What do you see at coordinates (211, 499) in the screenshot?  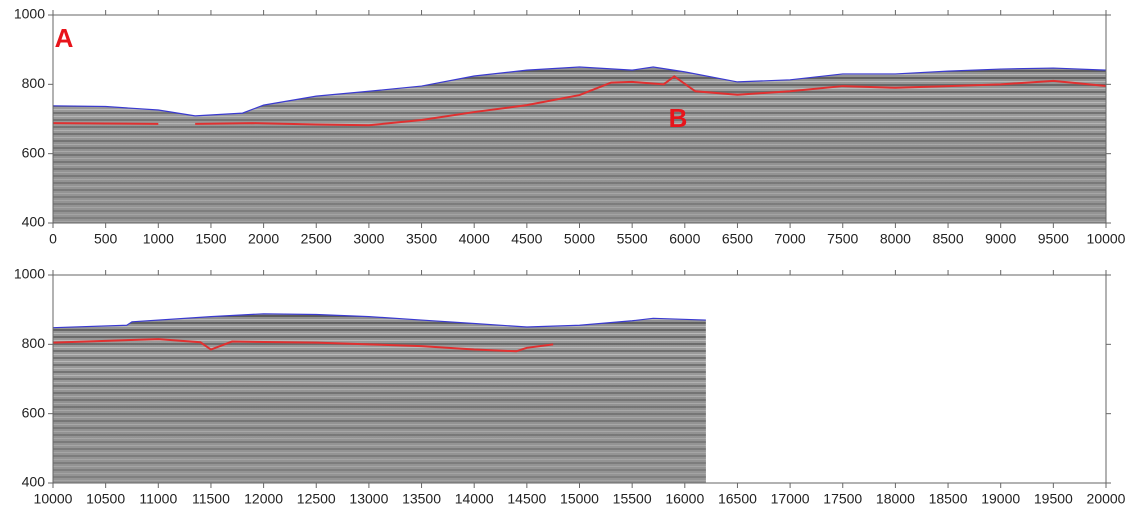 I see `x-tick-label: 11500` at bounding box center [211, 499].